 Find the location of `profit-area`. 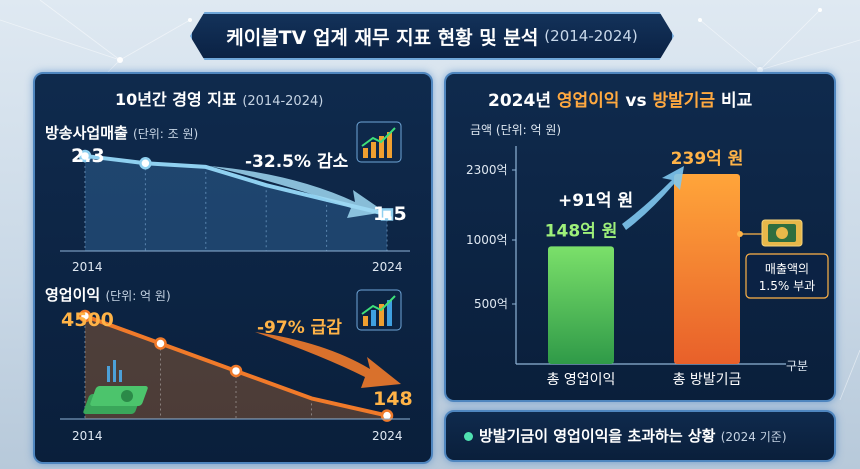

profit-area is located at coordinates (236, 367).